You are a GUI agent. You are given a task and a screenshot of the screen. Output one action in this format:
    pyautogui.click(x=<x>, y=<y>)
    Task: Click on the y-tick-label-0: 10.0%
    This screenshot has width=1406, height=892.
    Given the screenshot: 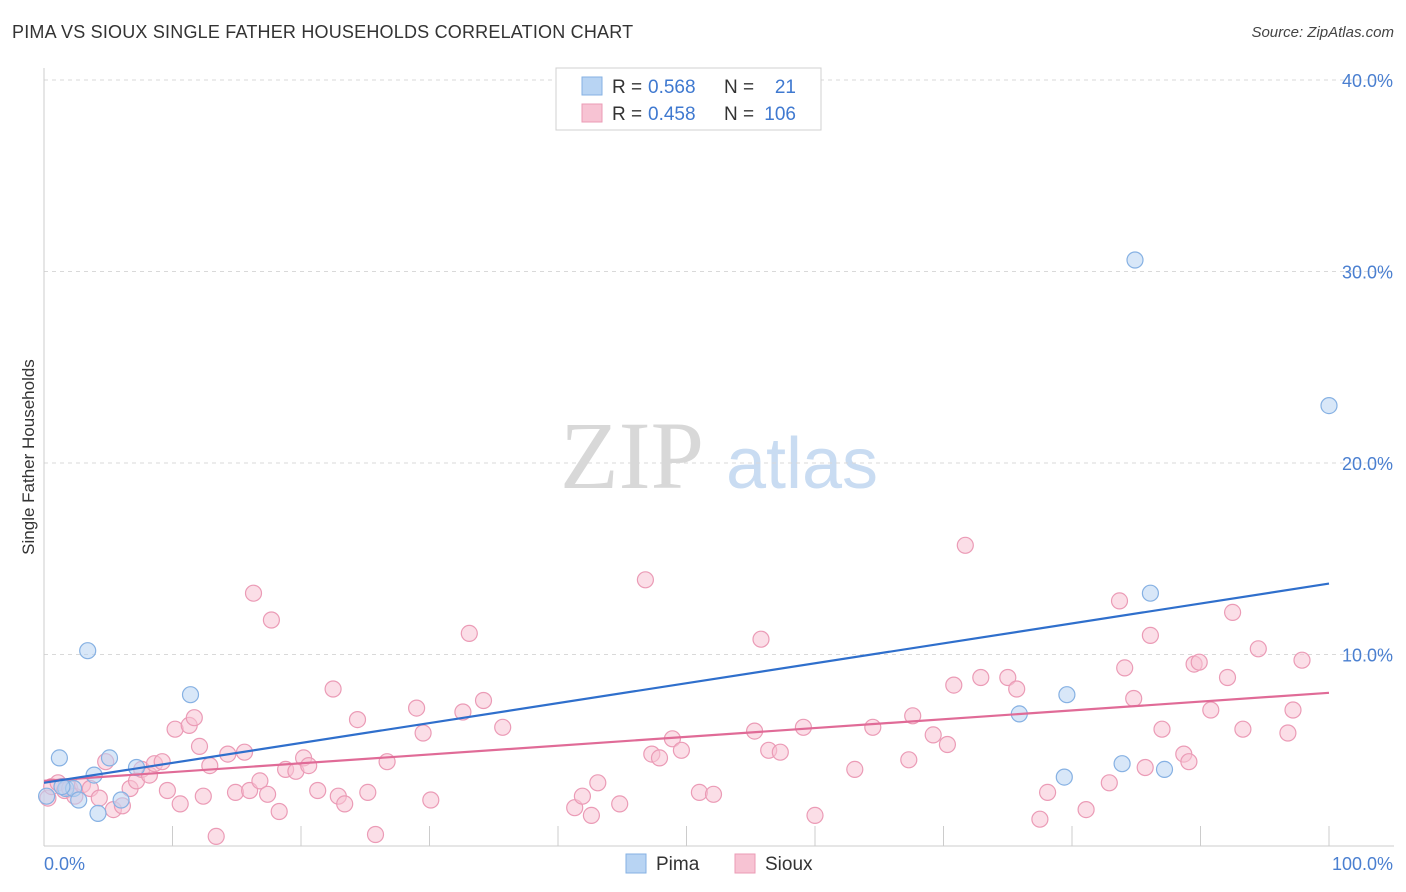 What is the action you would take?
    pyautogui.click(x=1367, y=656)
    